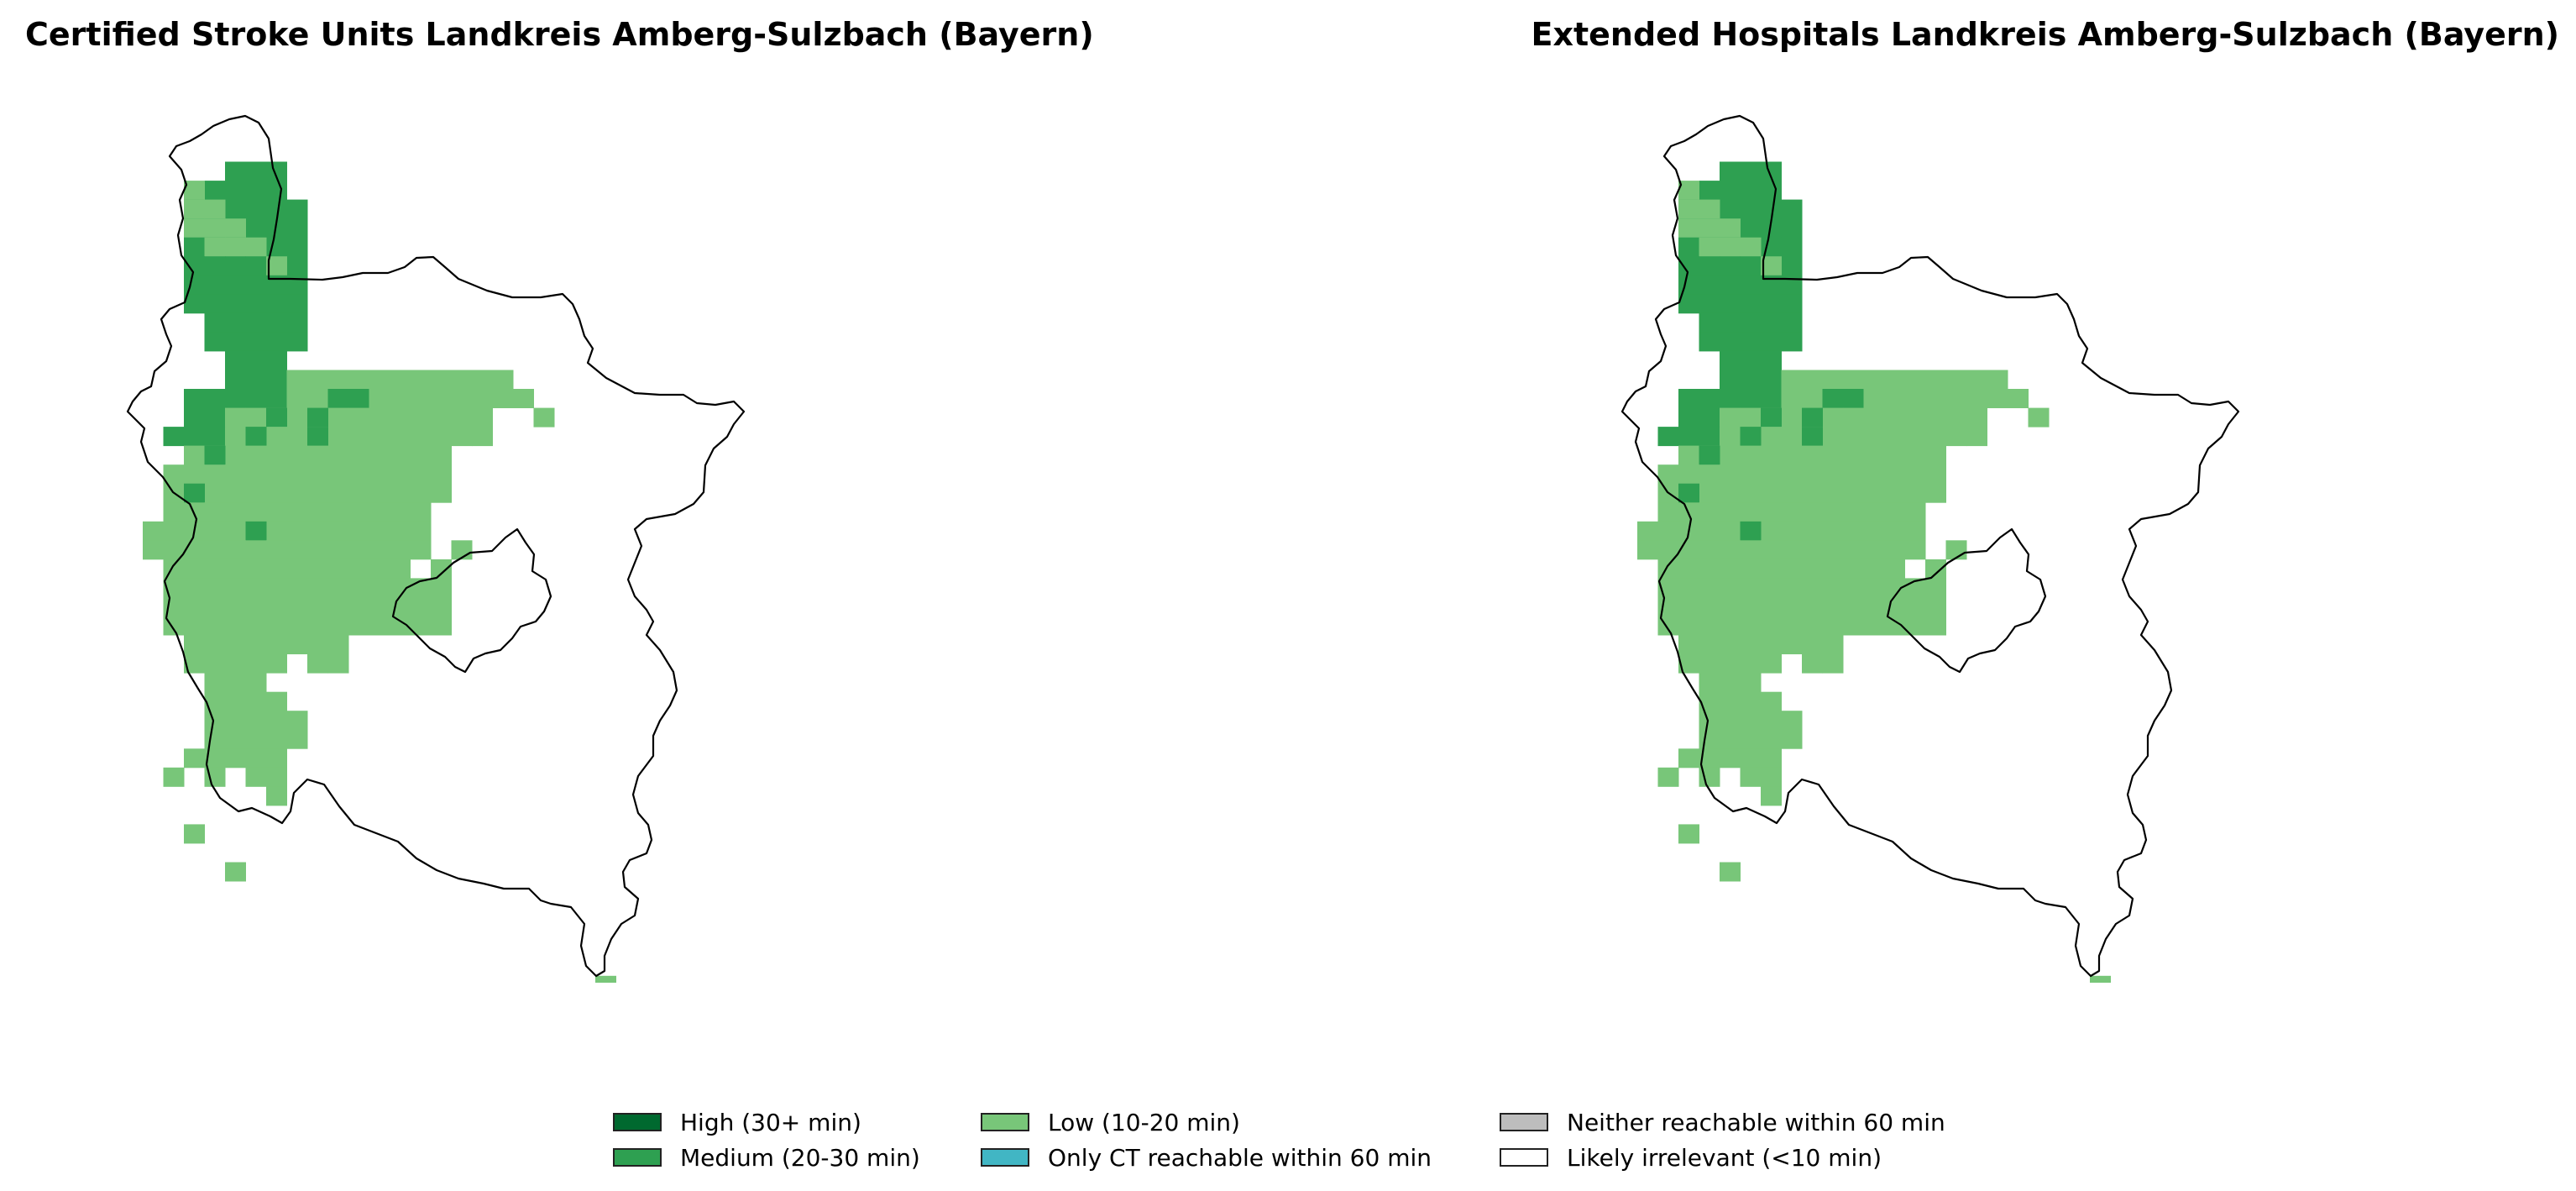  I want to click on legend-item-low: Low (10-20 min), so click(1111, 1122).